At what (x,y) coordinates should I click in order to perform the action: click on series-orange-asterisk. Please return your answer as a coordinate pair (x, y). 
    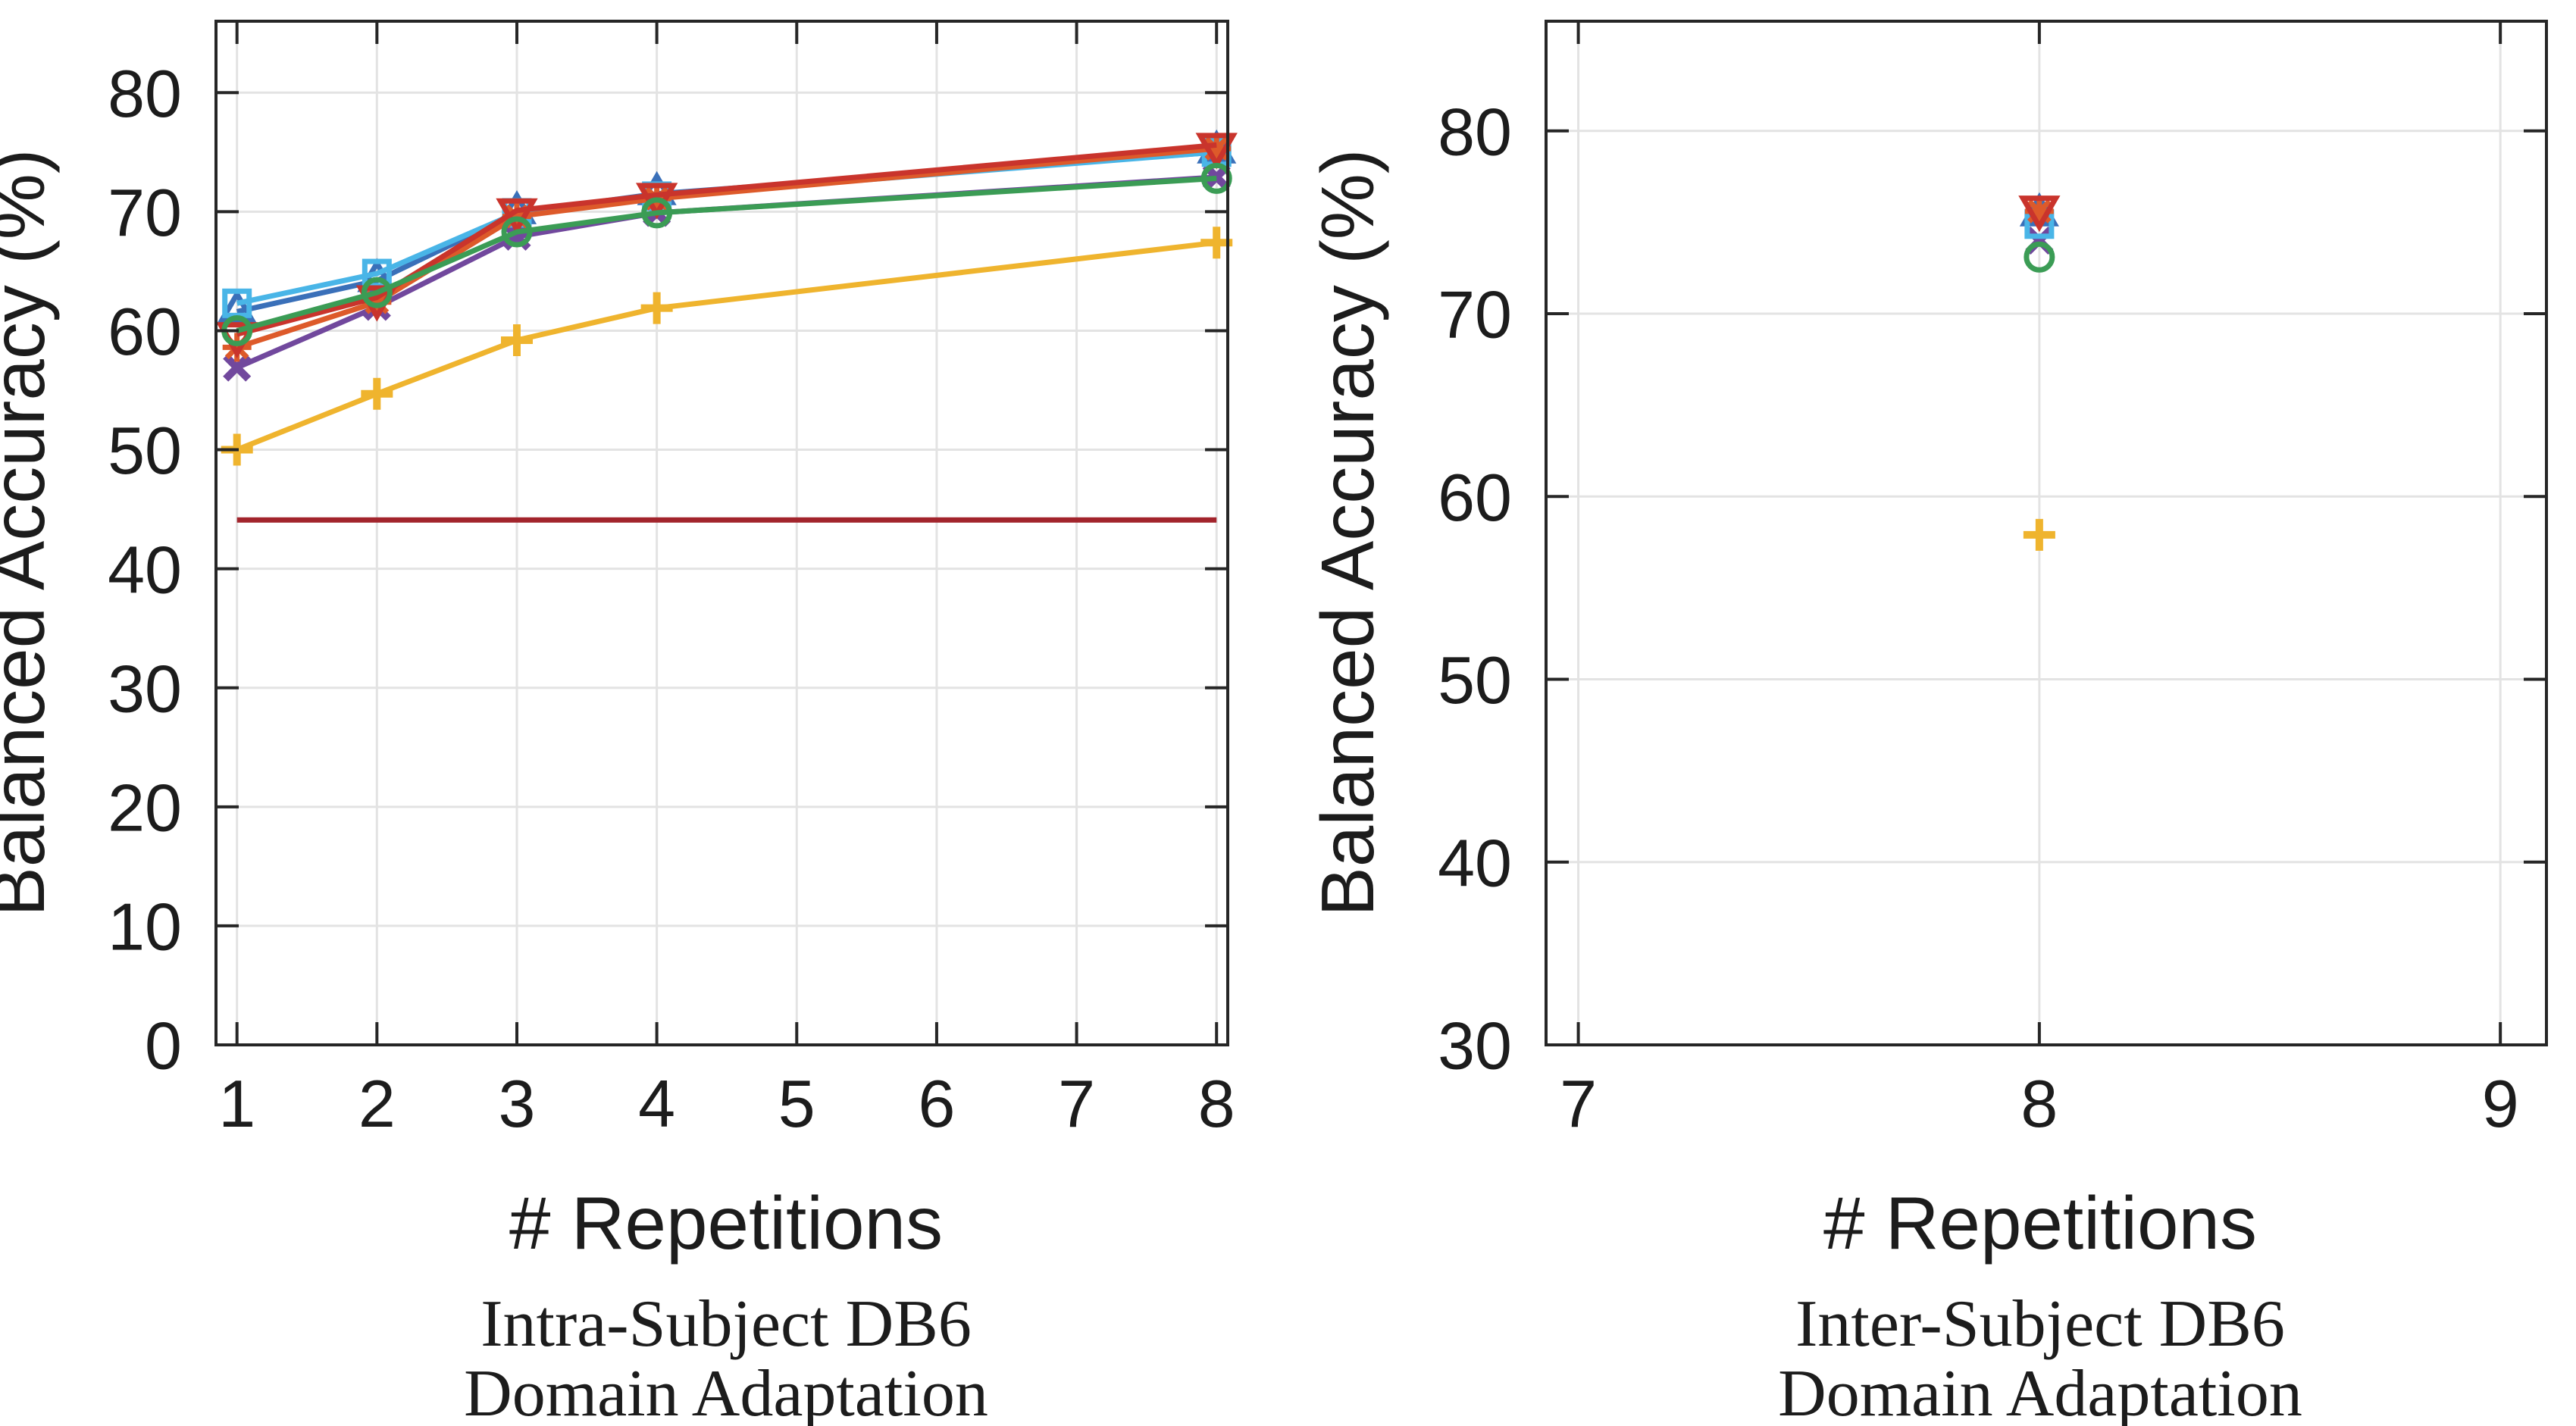
    Looking at the image, I should click on (2039, 211).